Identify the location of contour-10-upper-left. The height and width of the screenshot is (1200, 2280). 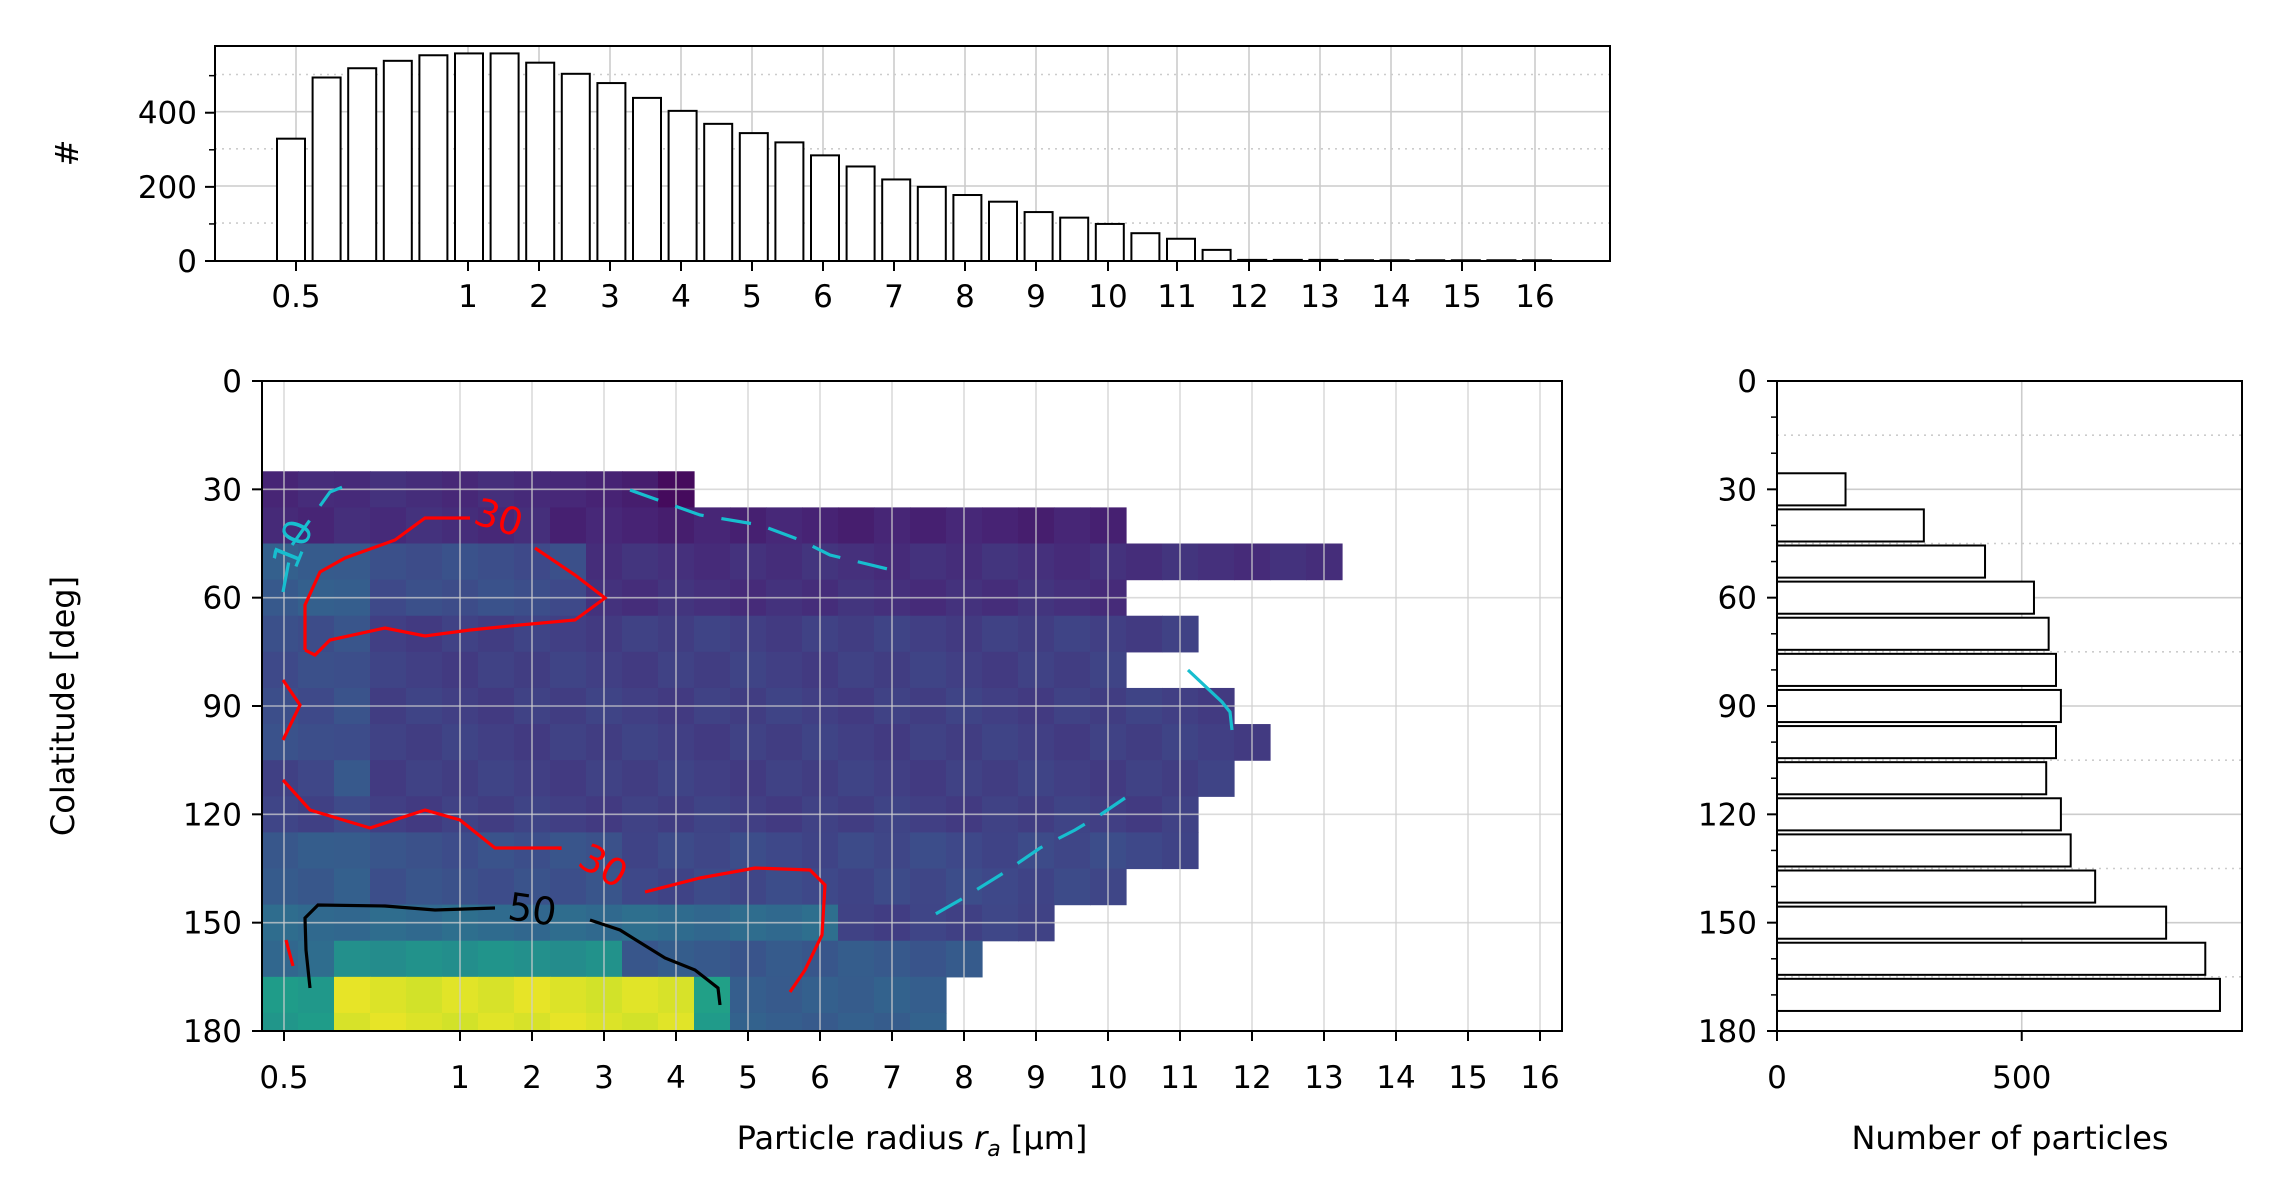
(318, 536).